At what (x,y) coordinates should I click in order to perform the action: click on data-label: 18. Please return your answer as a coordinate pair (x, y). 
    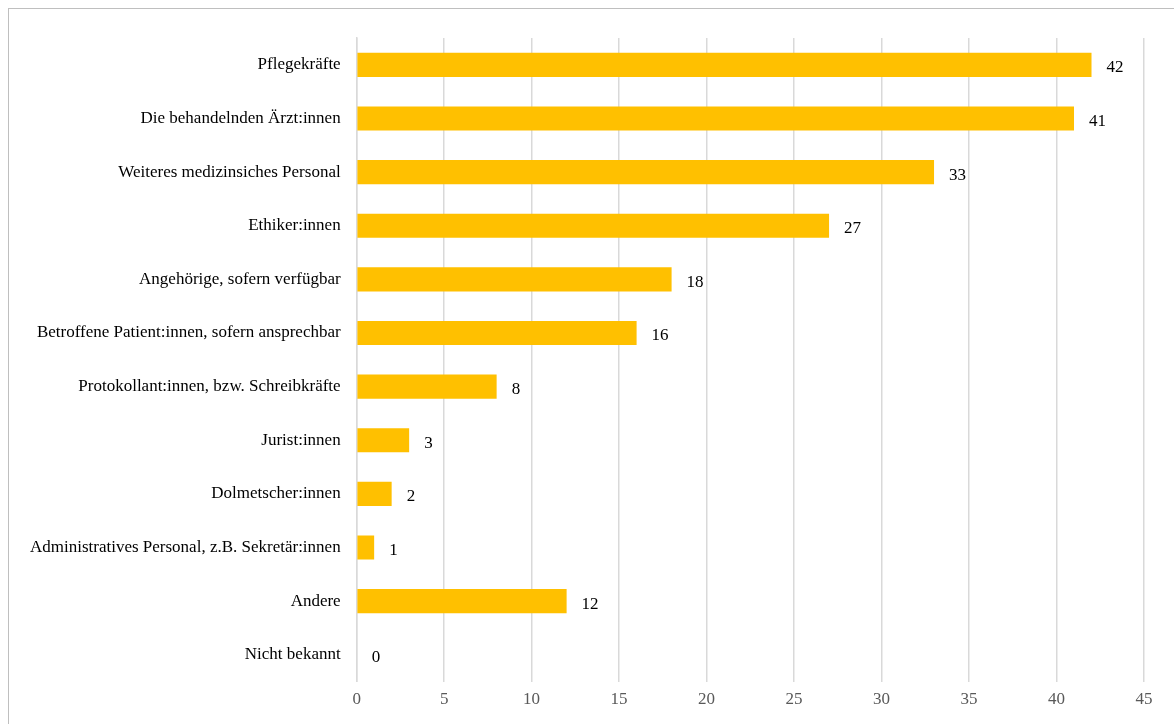
    Looking at the image, I should click on (695, 281).